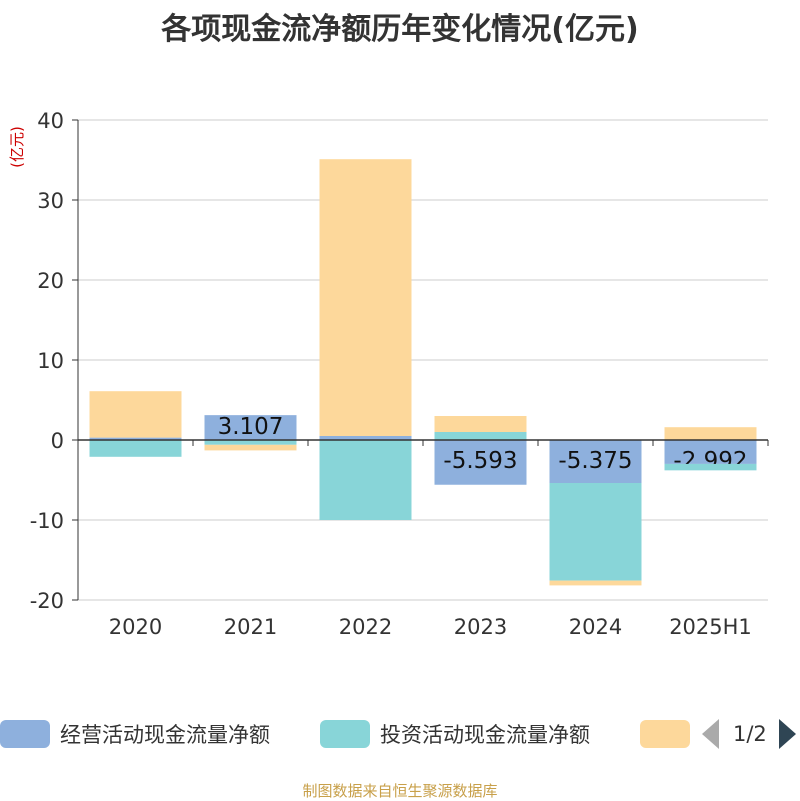 The width and height of the screenshot is (800, 801). What do you see at coordinates (400, 29) in the screenshot?
I see `chart-title: 各项现金流净额历年变化情况(亿元)` at bounding box center [400, 29].